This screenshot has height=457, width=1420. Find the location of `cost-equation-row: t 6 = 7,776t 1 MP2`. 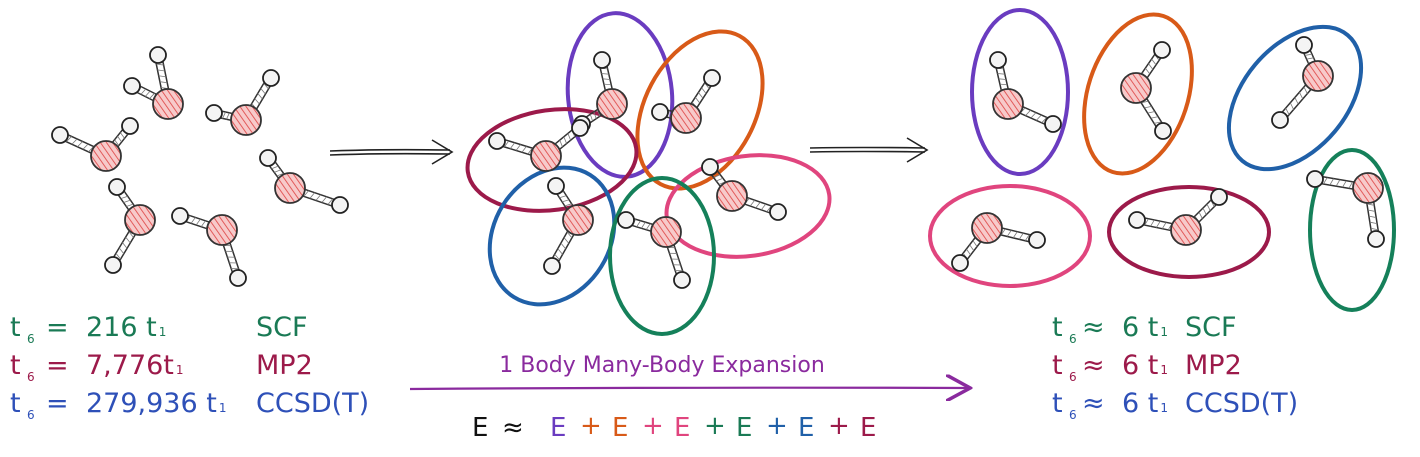

cost-equation-row: t 6 = 7,776t 1 MP2 is located at coordinates (161, 367).